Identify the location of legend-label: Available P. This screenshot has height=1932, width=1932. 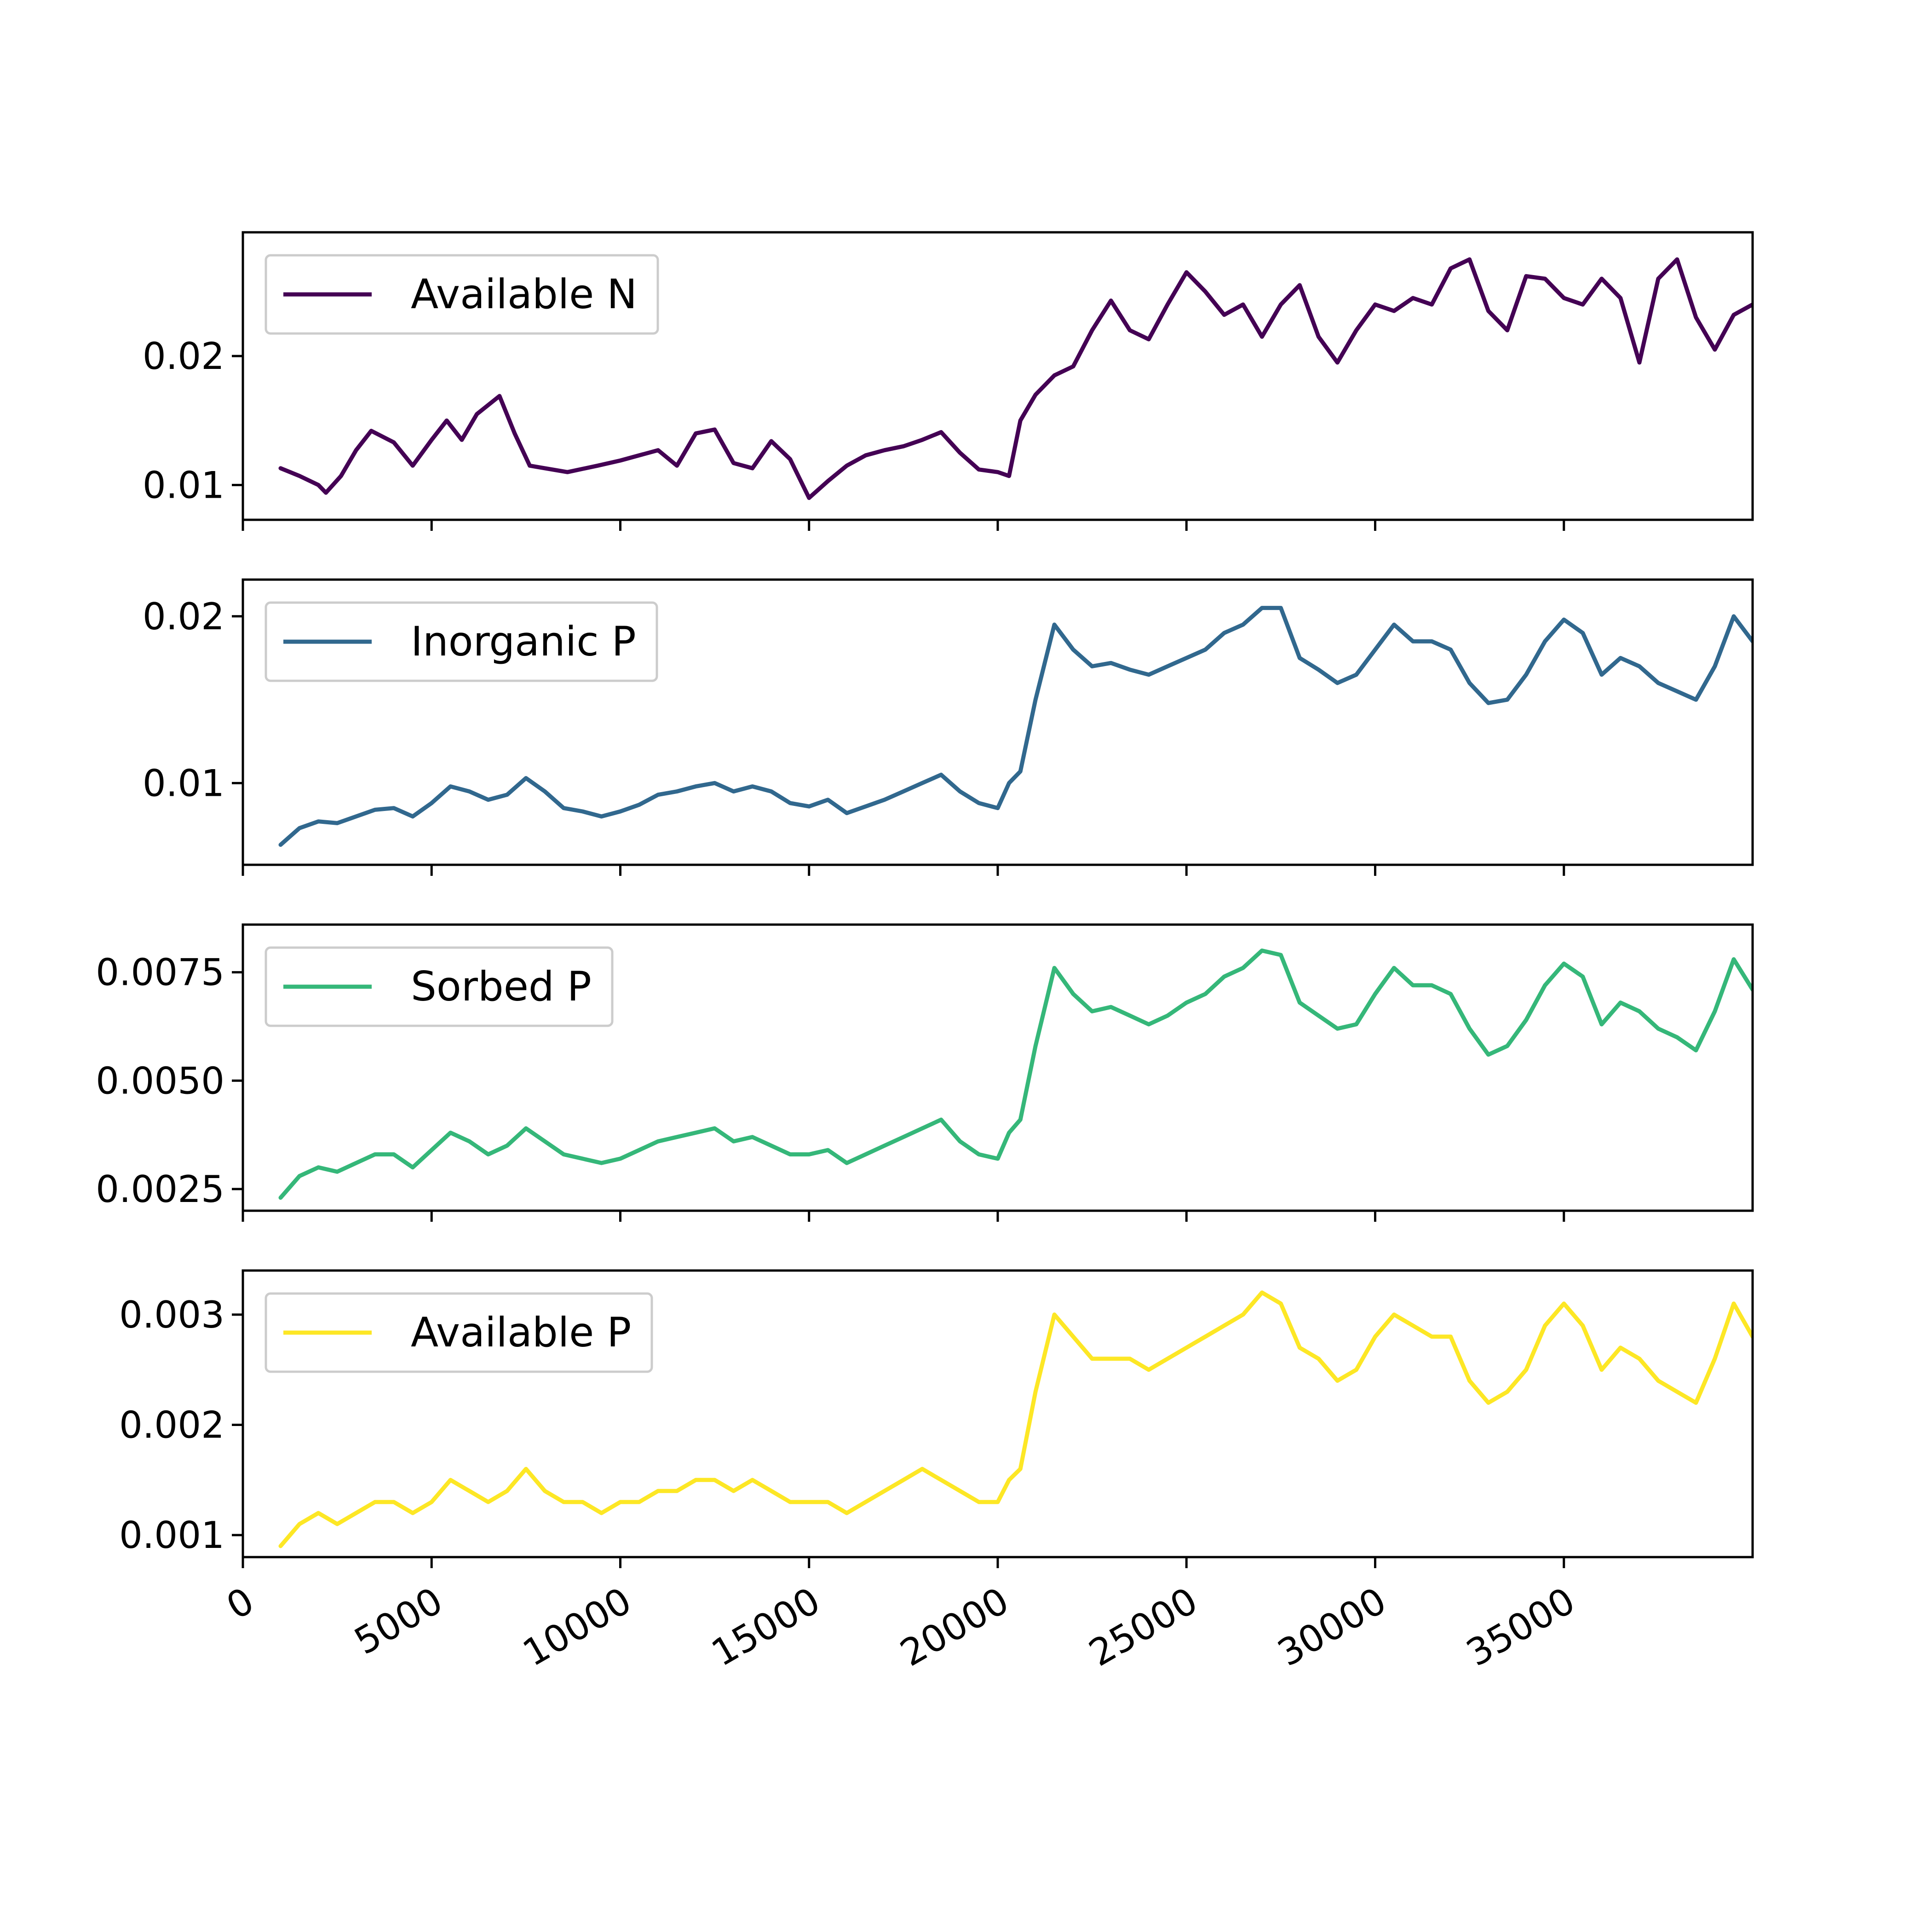
(521, 1332).